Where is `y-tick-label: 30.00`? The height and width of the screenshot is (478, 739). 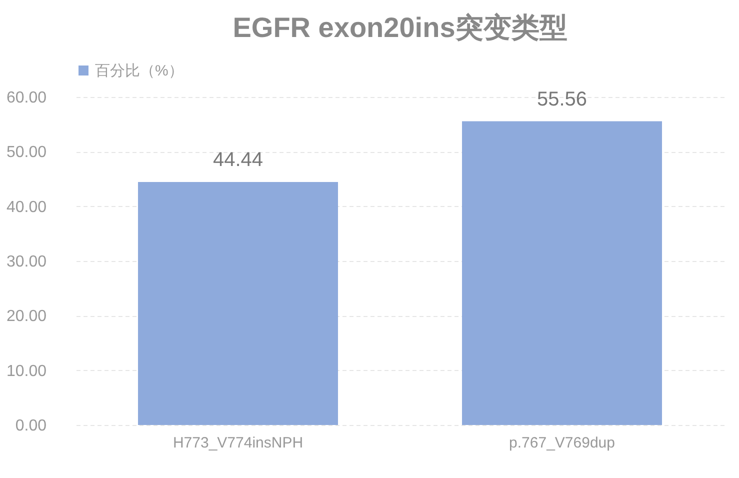 y-tick-label: 30.00 is located at coordinates (26, 262).